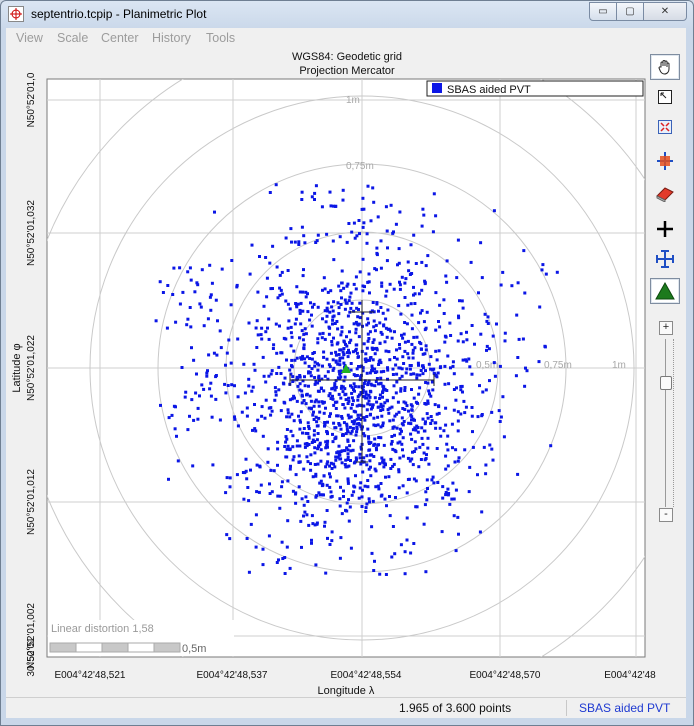  I want to click on zoom-out-button: -, so click(666, 515).